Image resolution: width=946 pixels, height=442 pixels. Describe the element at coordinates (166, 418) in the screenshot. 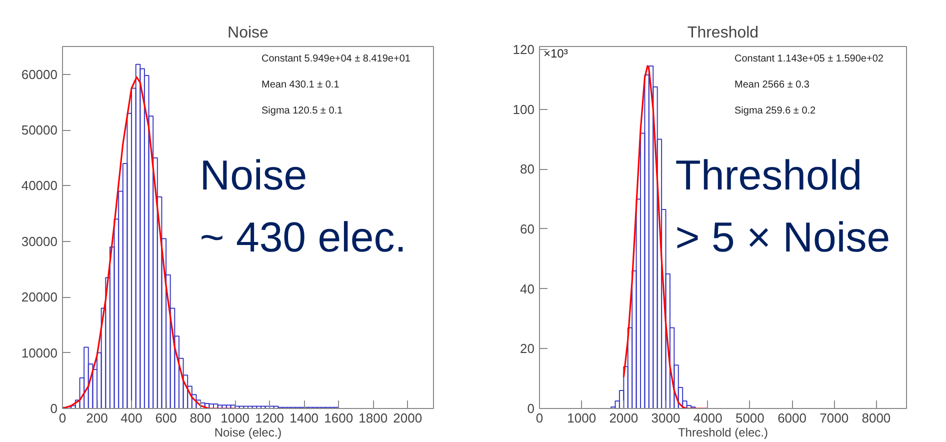

I see `x-tick-label: 600` at that location.